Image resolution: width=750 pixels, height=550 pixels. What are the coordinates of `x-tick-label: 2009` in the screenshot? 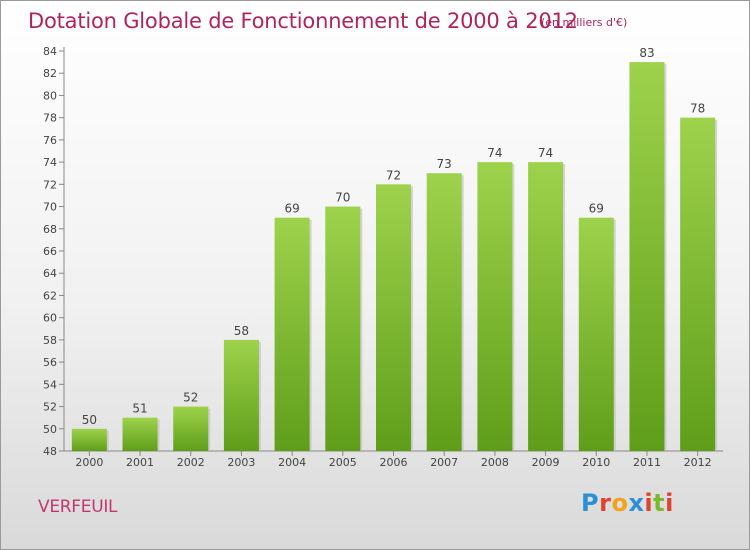 It's located at (546, 462).